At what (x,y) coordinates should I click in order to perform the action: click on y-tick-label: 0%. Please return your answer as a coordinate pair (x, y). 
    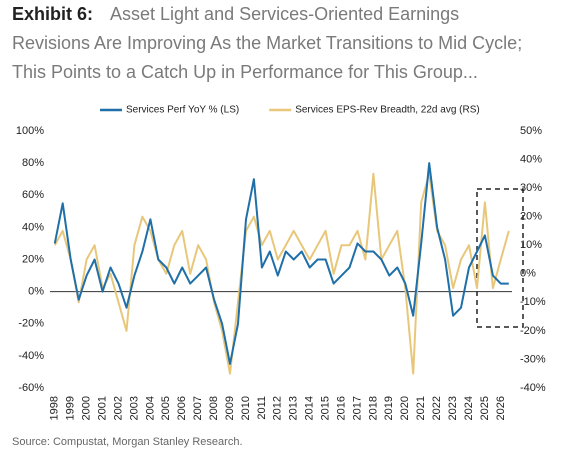
    Looking at the image, I should click on (36, 292).